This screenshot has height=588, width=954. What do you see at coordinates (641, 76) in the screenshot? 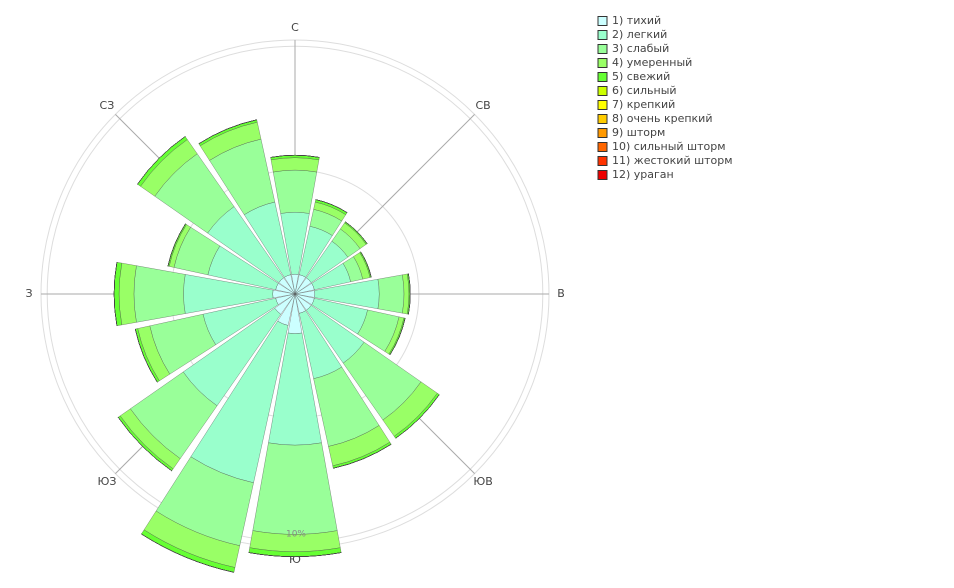
I see `legend-label: 5) свежий` at bounding box center [641, 76].